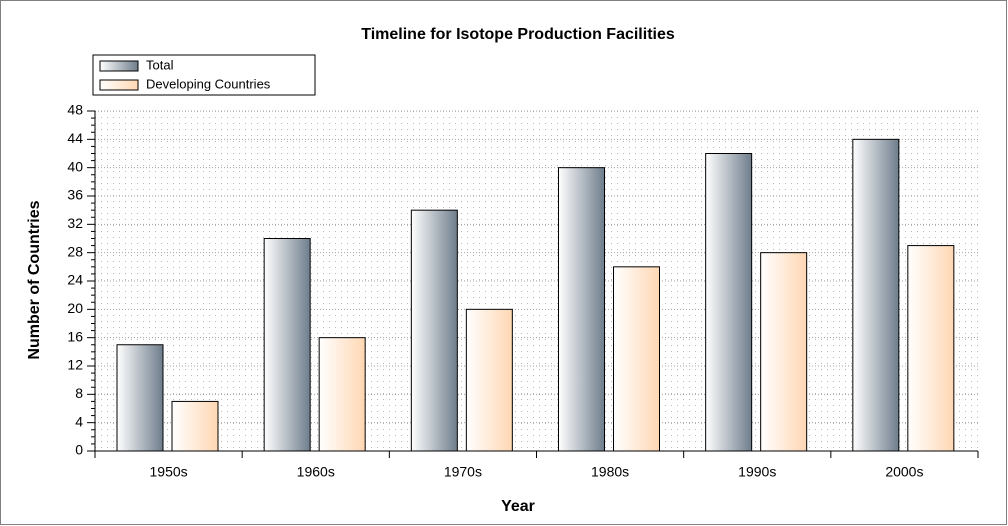 This screenshot has width=1008, height=526. I want to click on x-axis-title: Year, so click(518, 506).